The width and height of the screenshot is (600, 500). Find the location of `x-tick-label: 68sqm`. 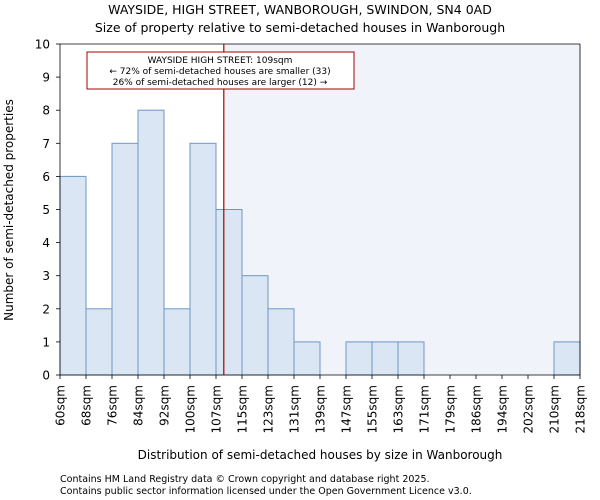

x-tick-label: 68sqm is located at coordinates (87, 405).